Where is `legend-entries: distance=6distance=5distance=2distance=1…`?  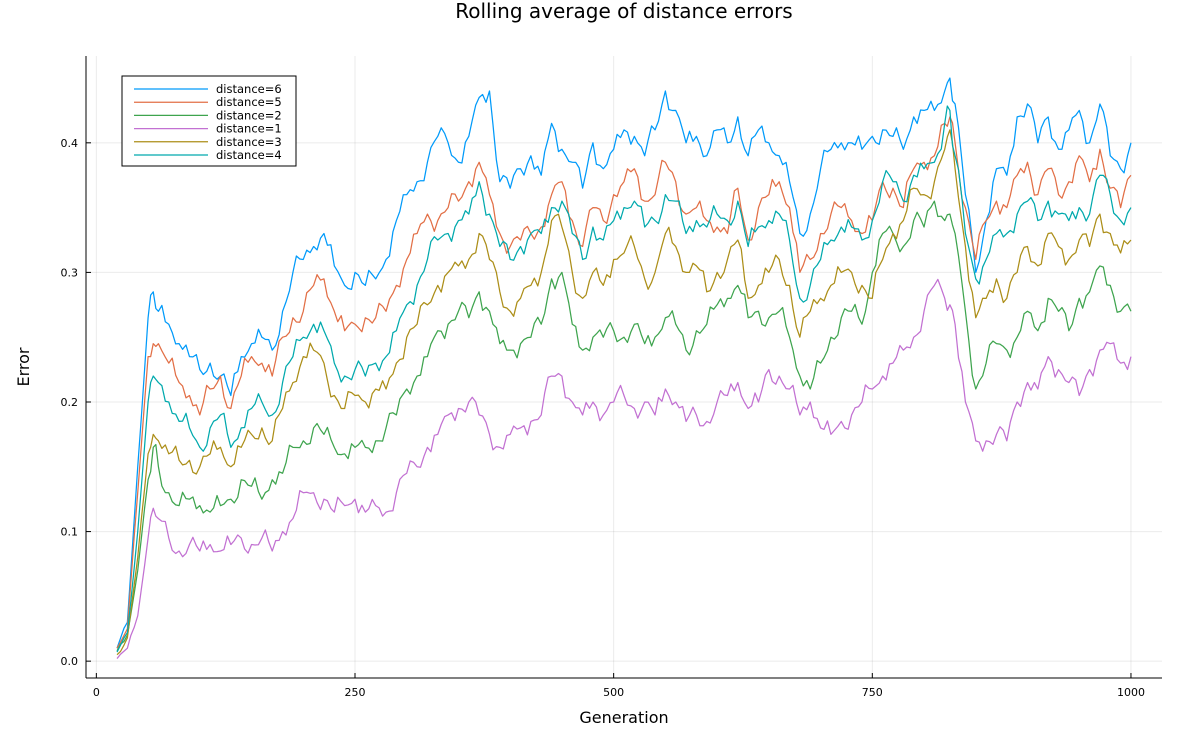 legend-entries: distance=6distance=5distance=2distance=1… is located at coordinates (208, 122).